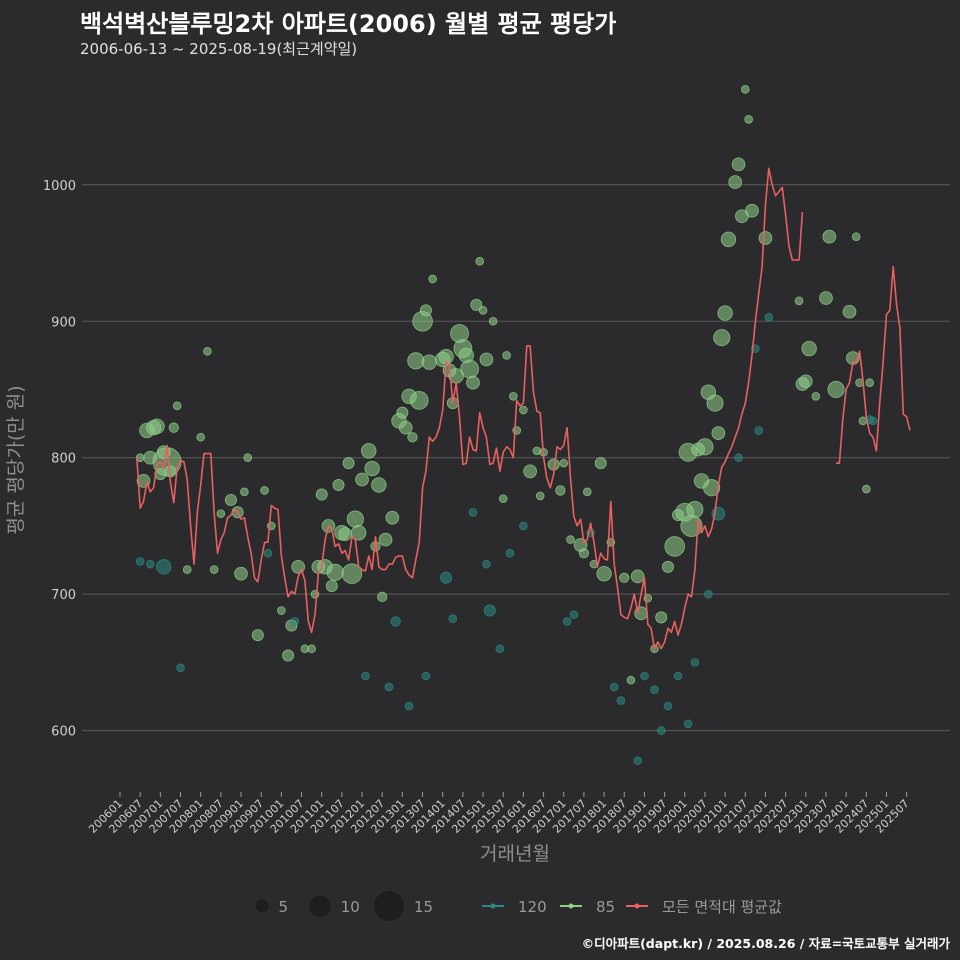  I want to click on y-tick-label: 800, so click(63, 459).